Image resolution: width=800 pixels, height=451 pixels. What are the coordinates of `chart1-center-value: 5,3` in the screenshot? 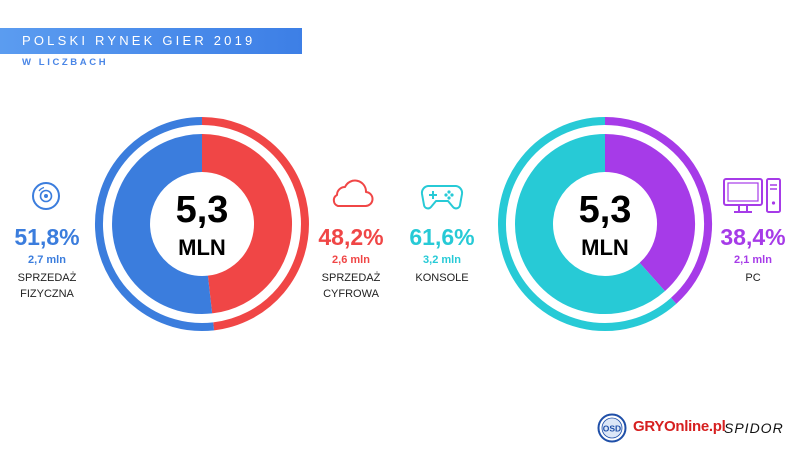 It's located at (202, 210).